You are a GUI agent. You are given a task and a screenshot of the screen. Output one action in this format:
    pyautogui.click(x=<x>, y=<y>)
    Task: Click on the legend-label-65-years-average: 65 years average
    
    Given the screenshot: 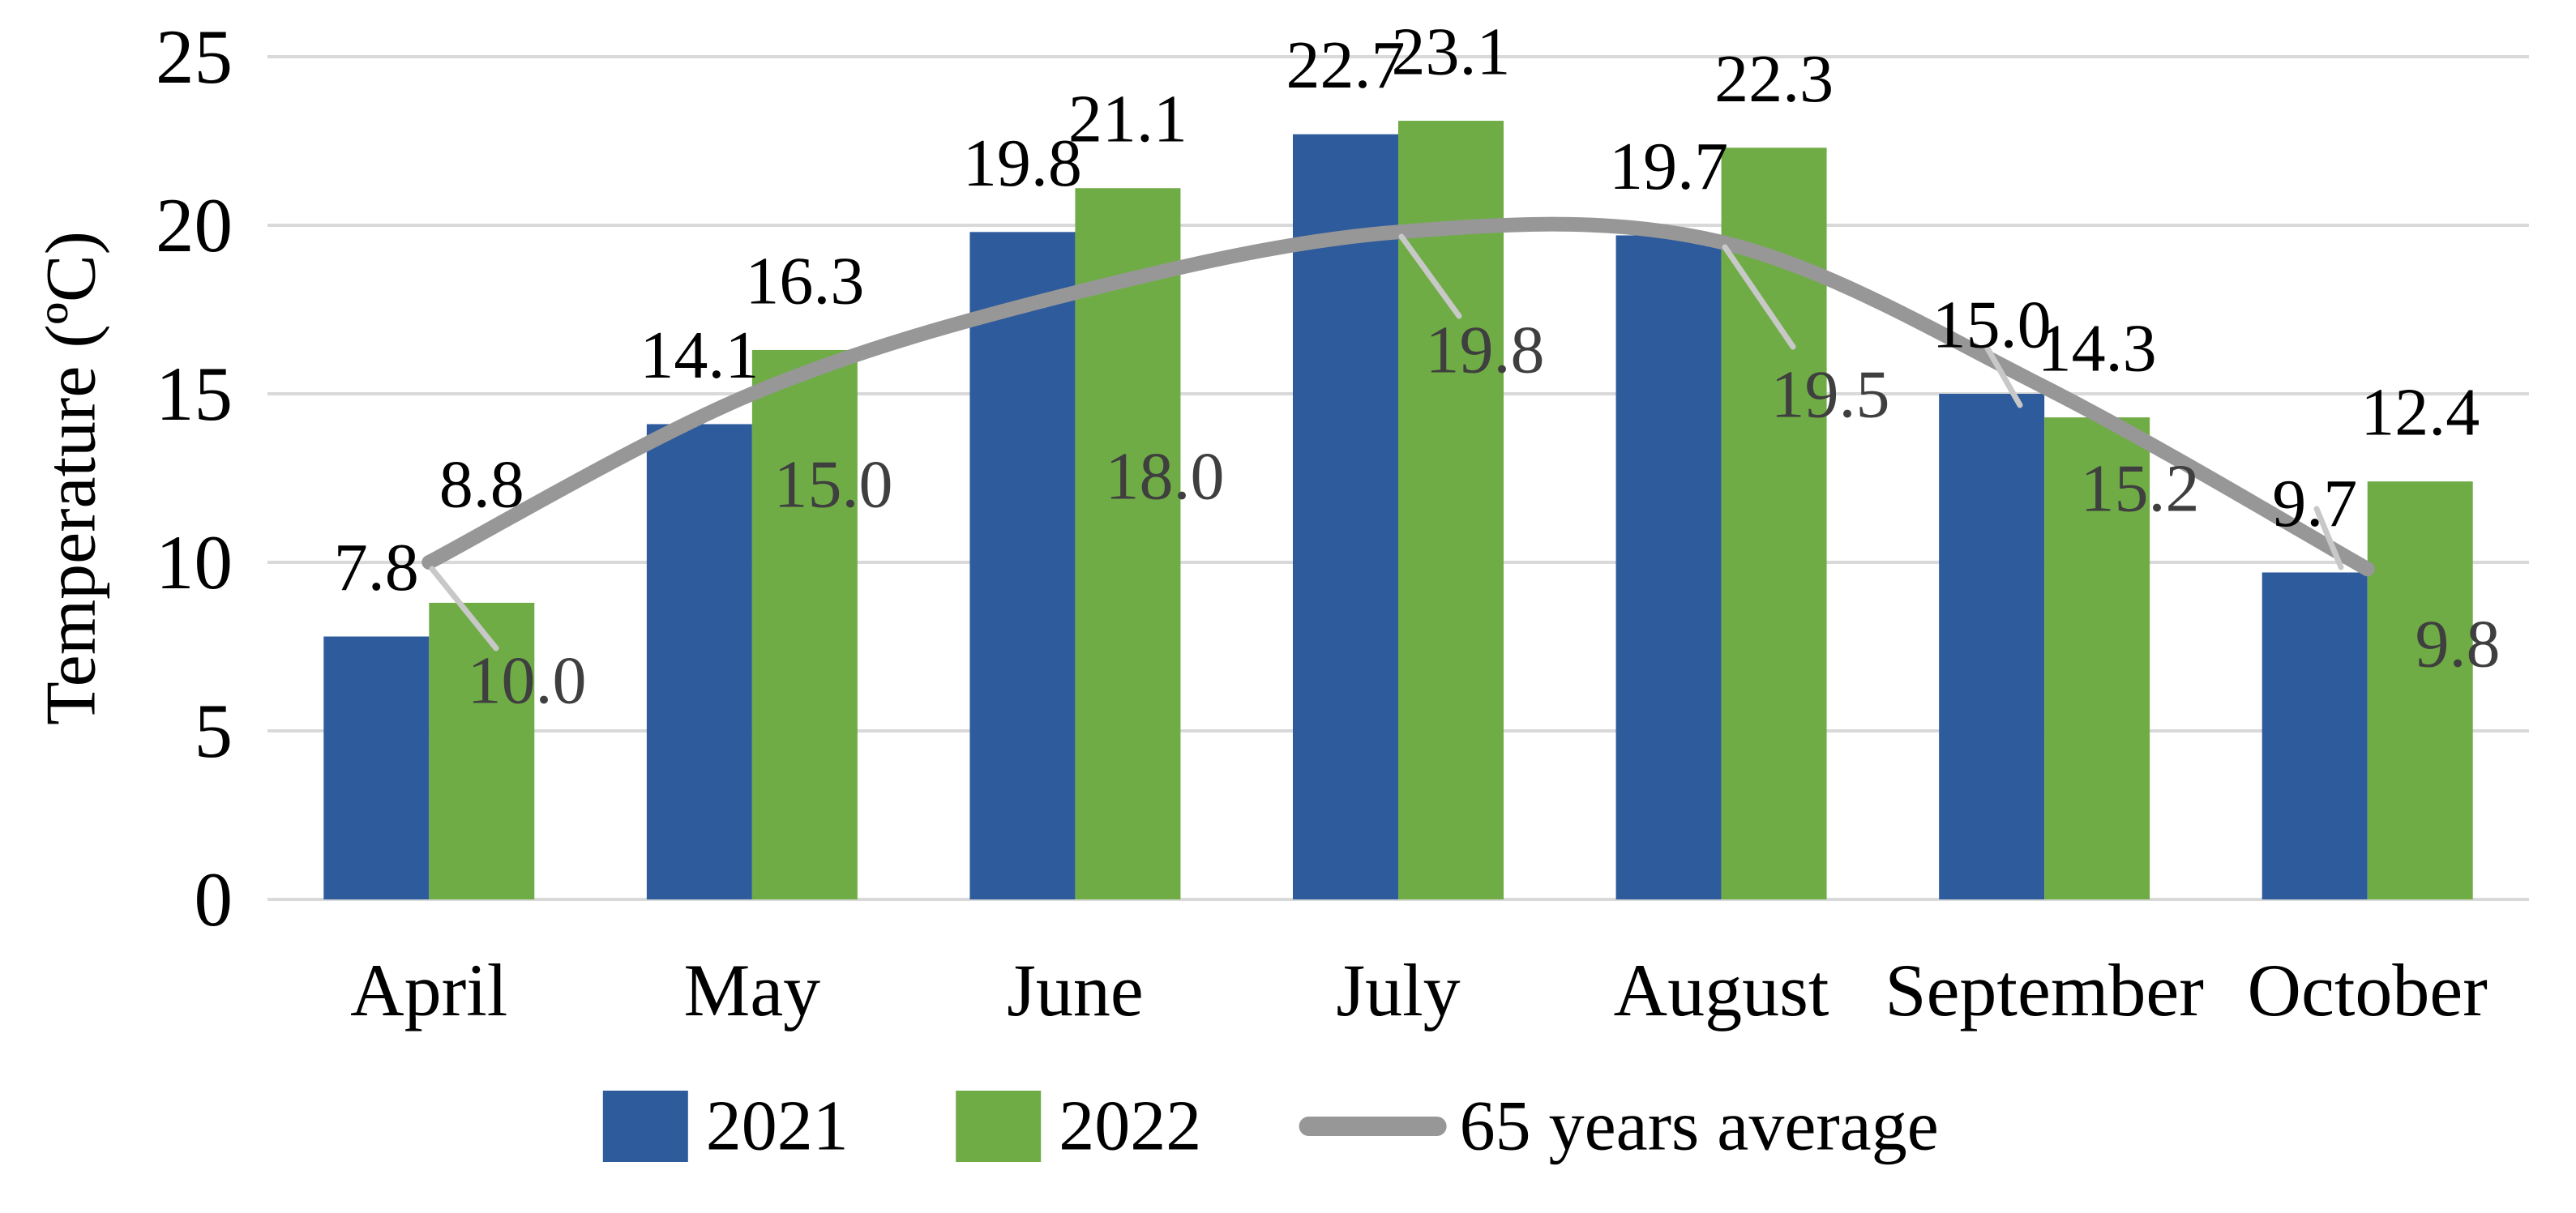 What is the action you would take?
    pyautogui.click(x=1700, y=1126)
    